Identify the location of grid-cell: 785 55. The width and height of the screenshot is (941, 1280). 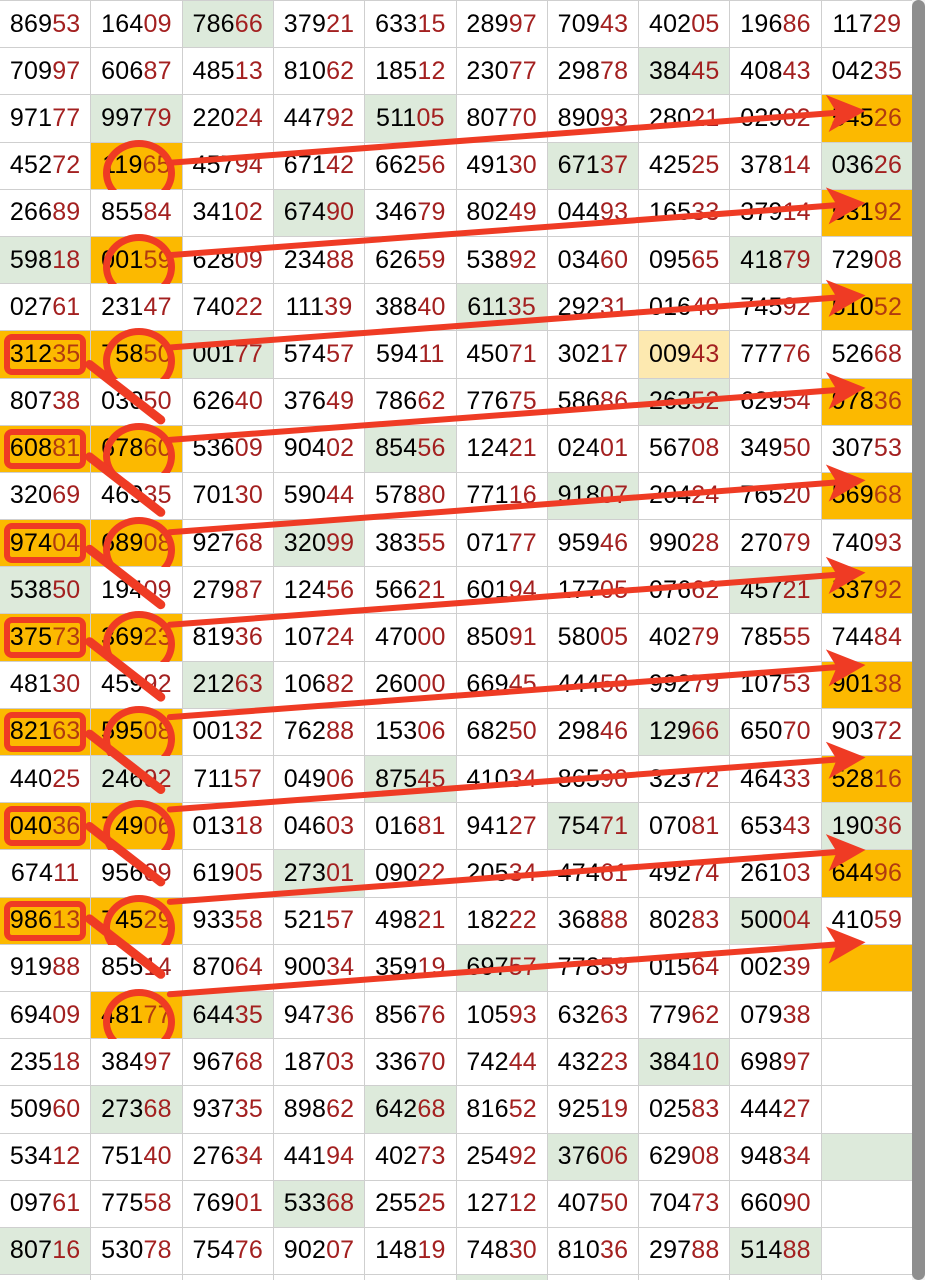
(775, 637).